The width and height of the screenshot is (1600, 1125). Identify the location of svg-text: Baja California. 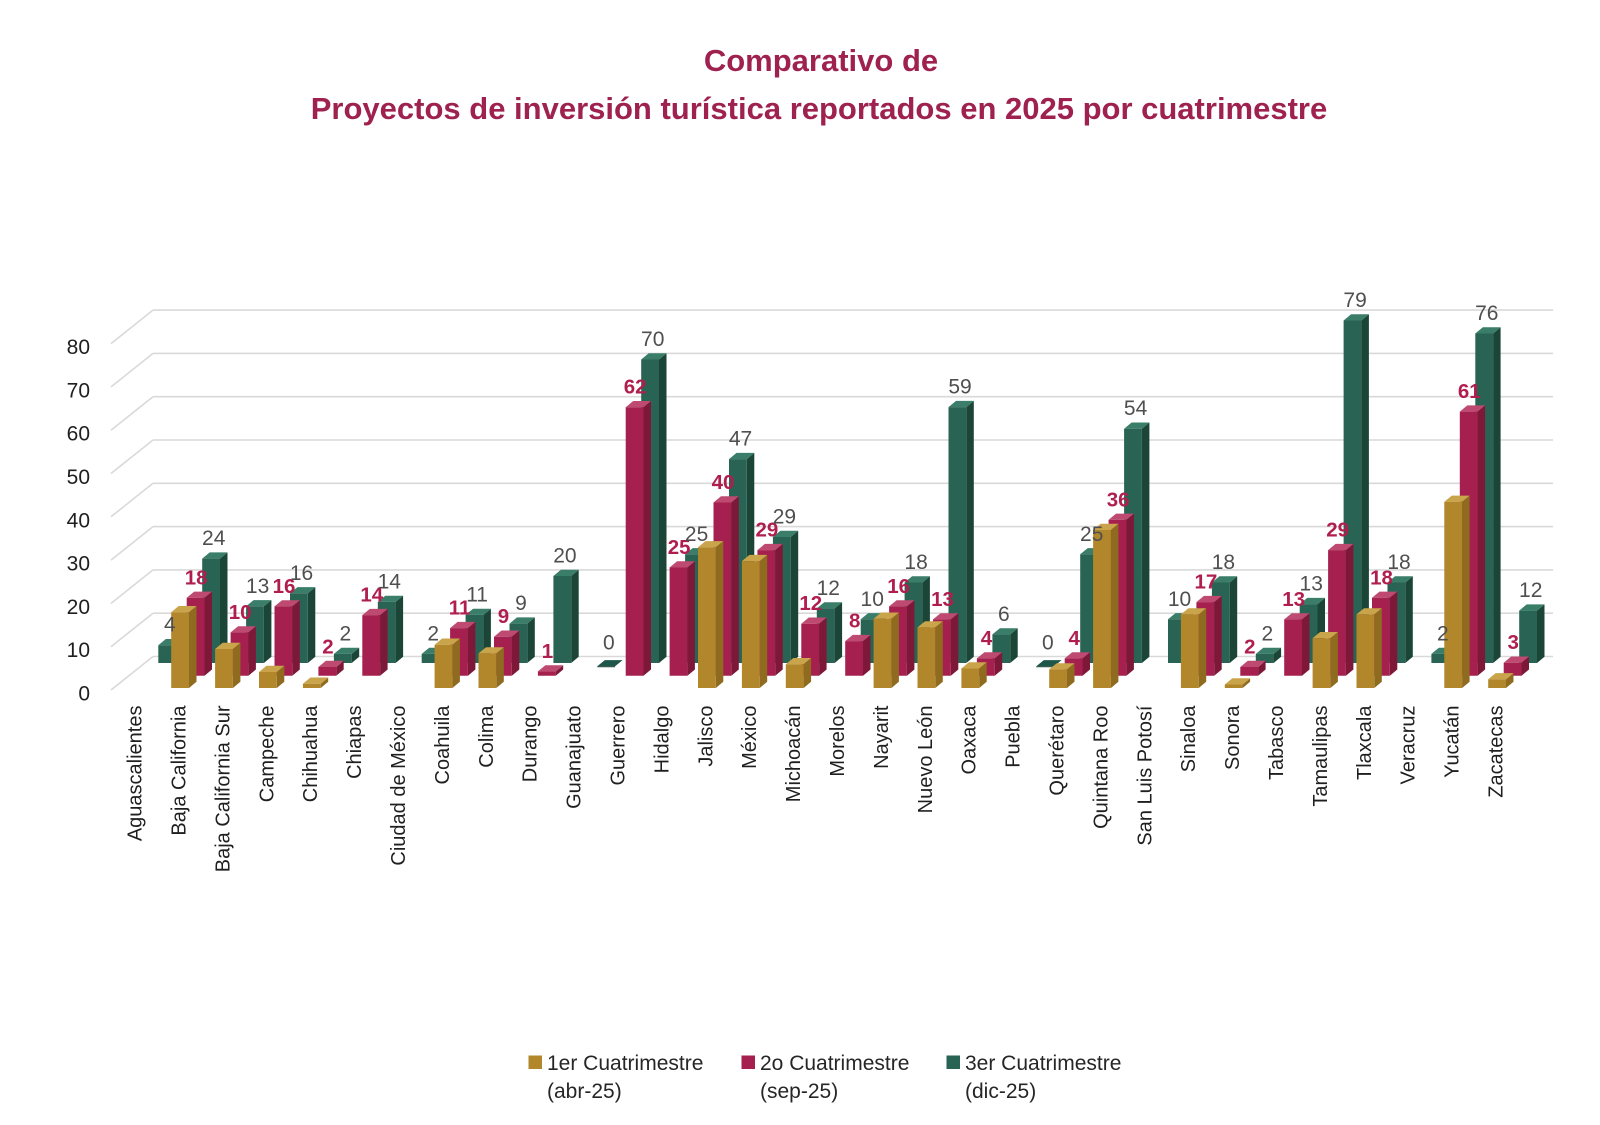
(180, 770).